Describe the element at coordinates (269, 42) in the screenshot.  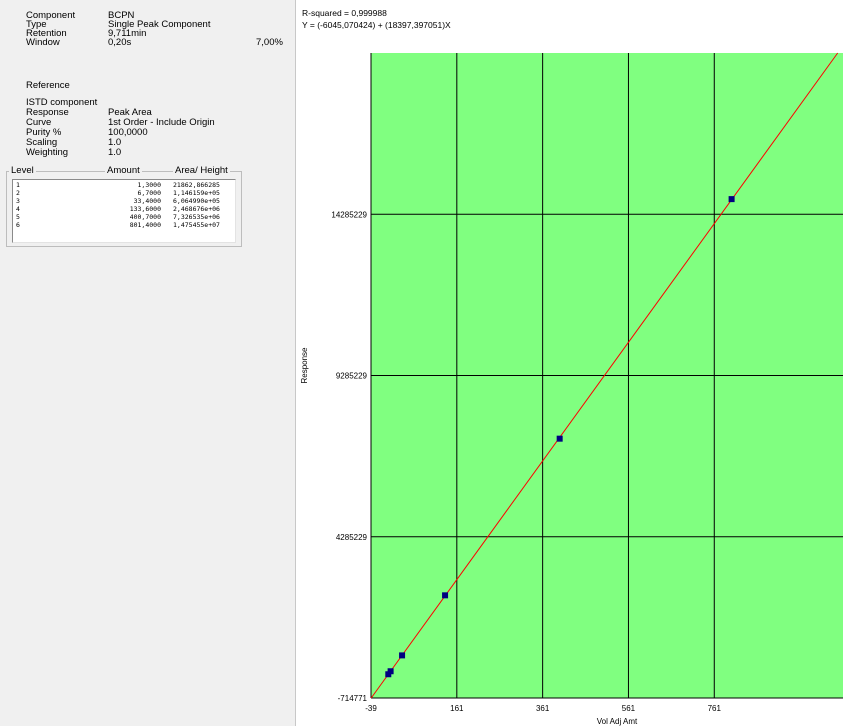
I see `window-percent: 7,00%` at that location.